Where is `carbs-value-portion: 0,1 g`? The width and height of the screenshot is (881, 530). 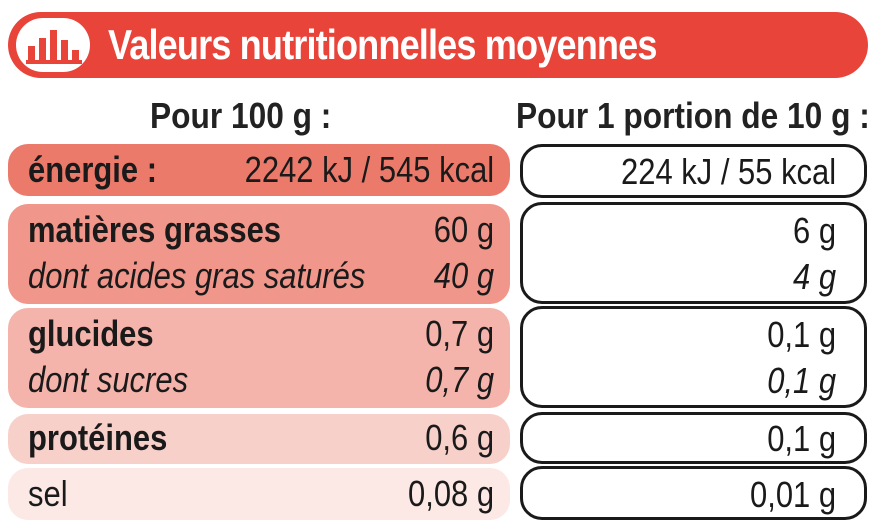 carbs-value-portion: 0,1 g is located at coordinates (801, 334).